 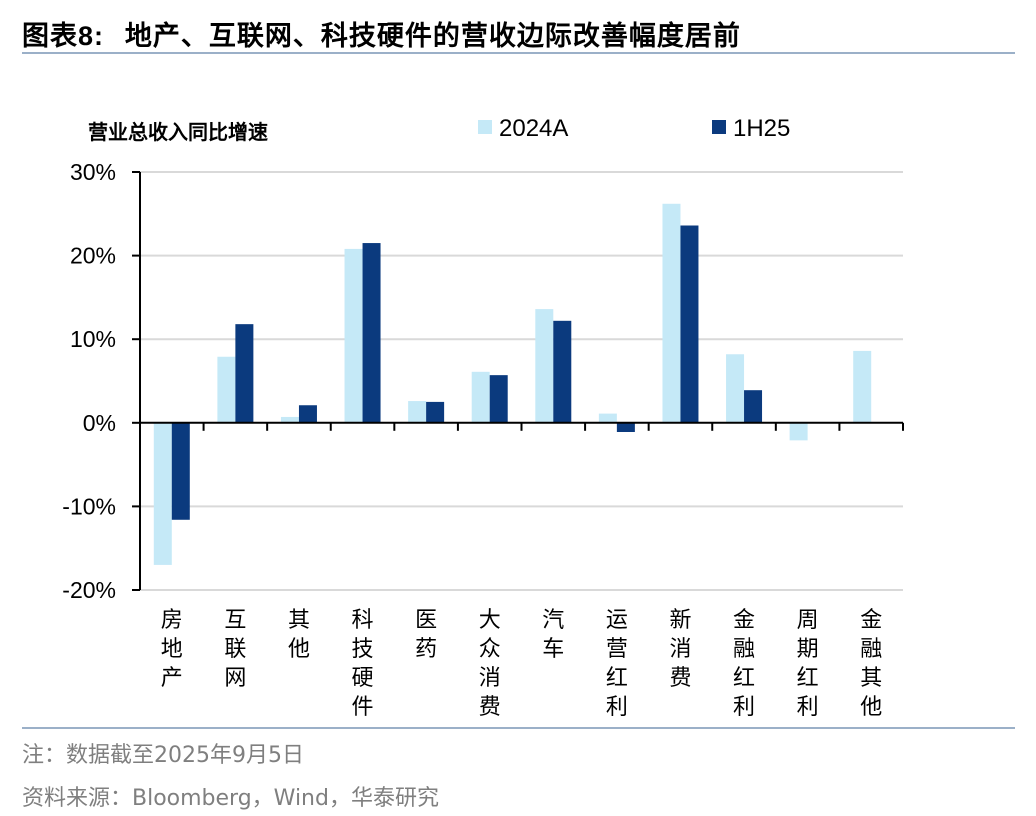 What do you see at coordinates (518, 53) in the screenshot?
I see `title-divider` at bounding box center [518, 53].